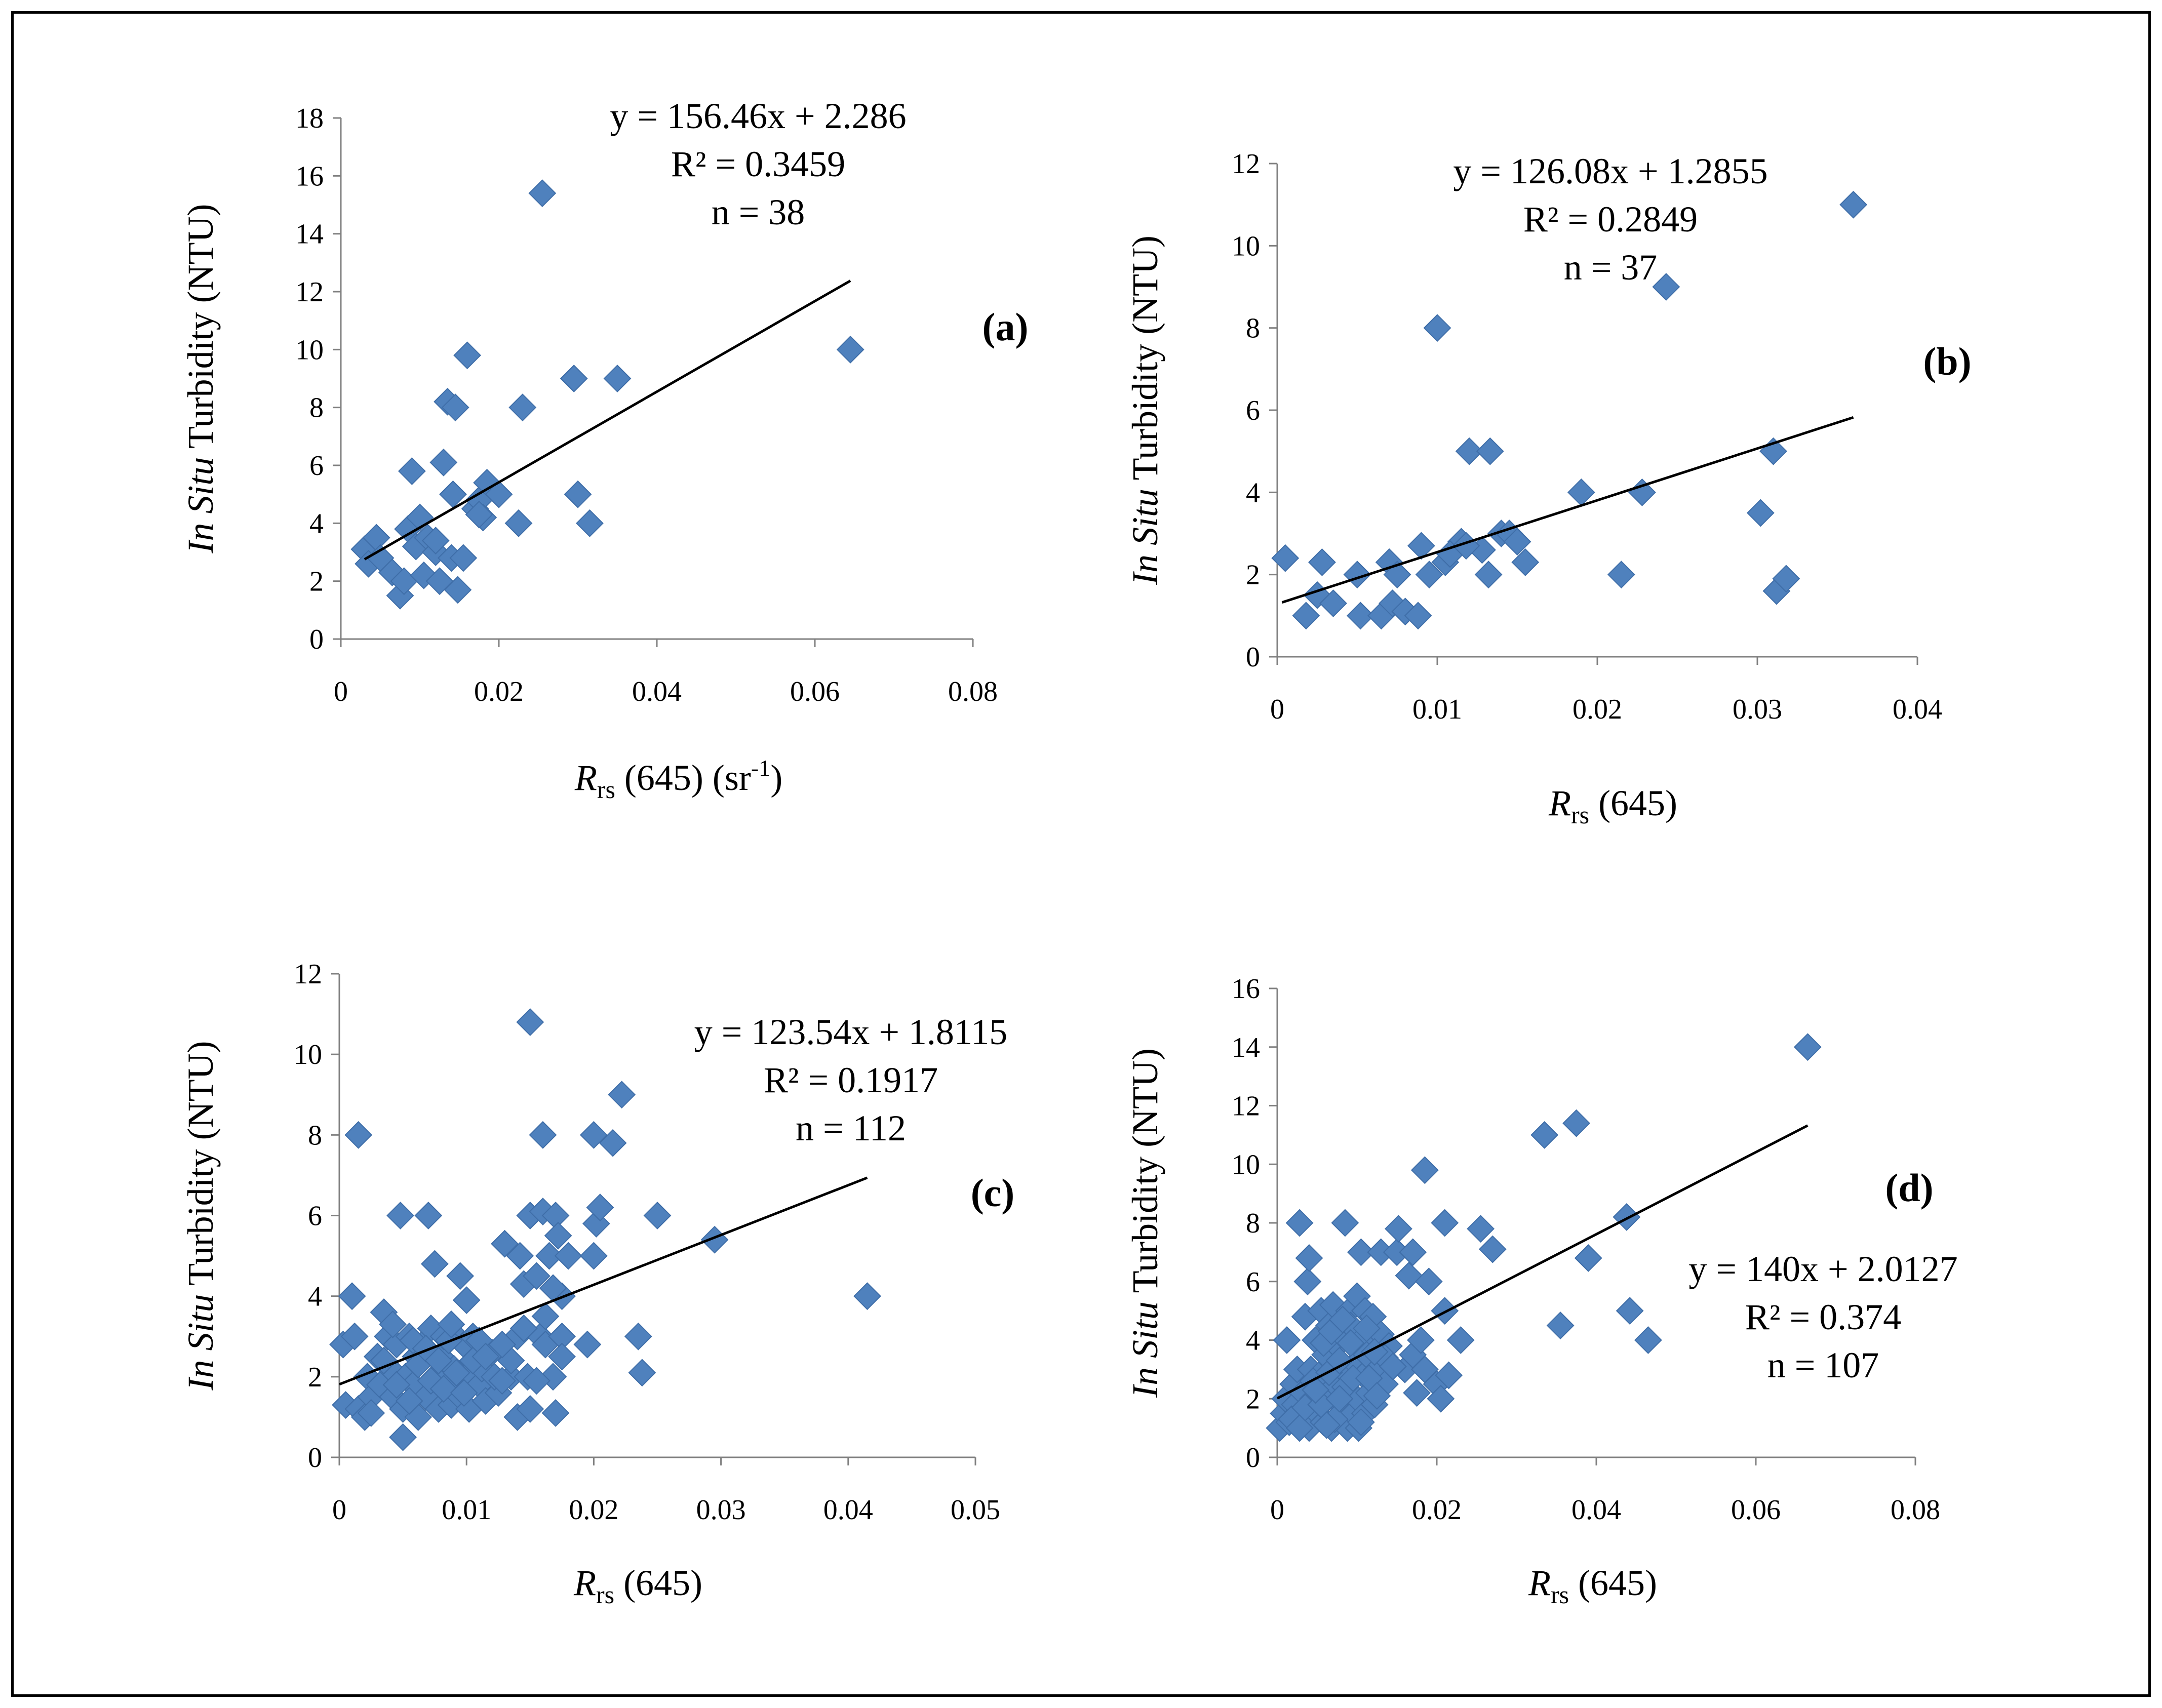  Describe the element at coordinates (1277, 1510) in the screenshot. I see `panel-d-xtick-label: 0` at that location.